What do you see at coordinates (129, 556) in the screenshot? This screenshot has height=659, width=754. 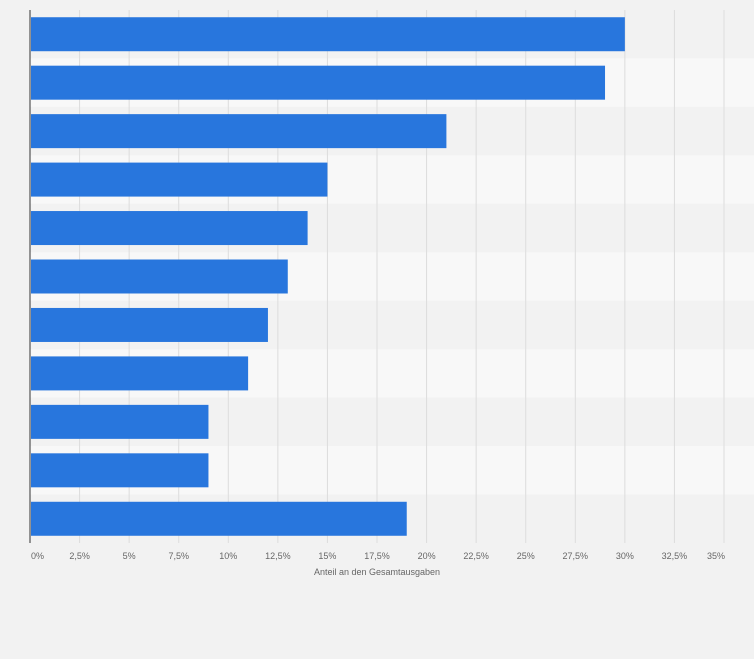 I see `x-tick-label: 5%` at bounding box center [129, 556].